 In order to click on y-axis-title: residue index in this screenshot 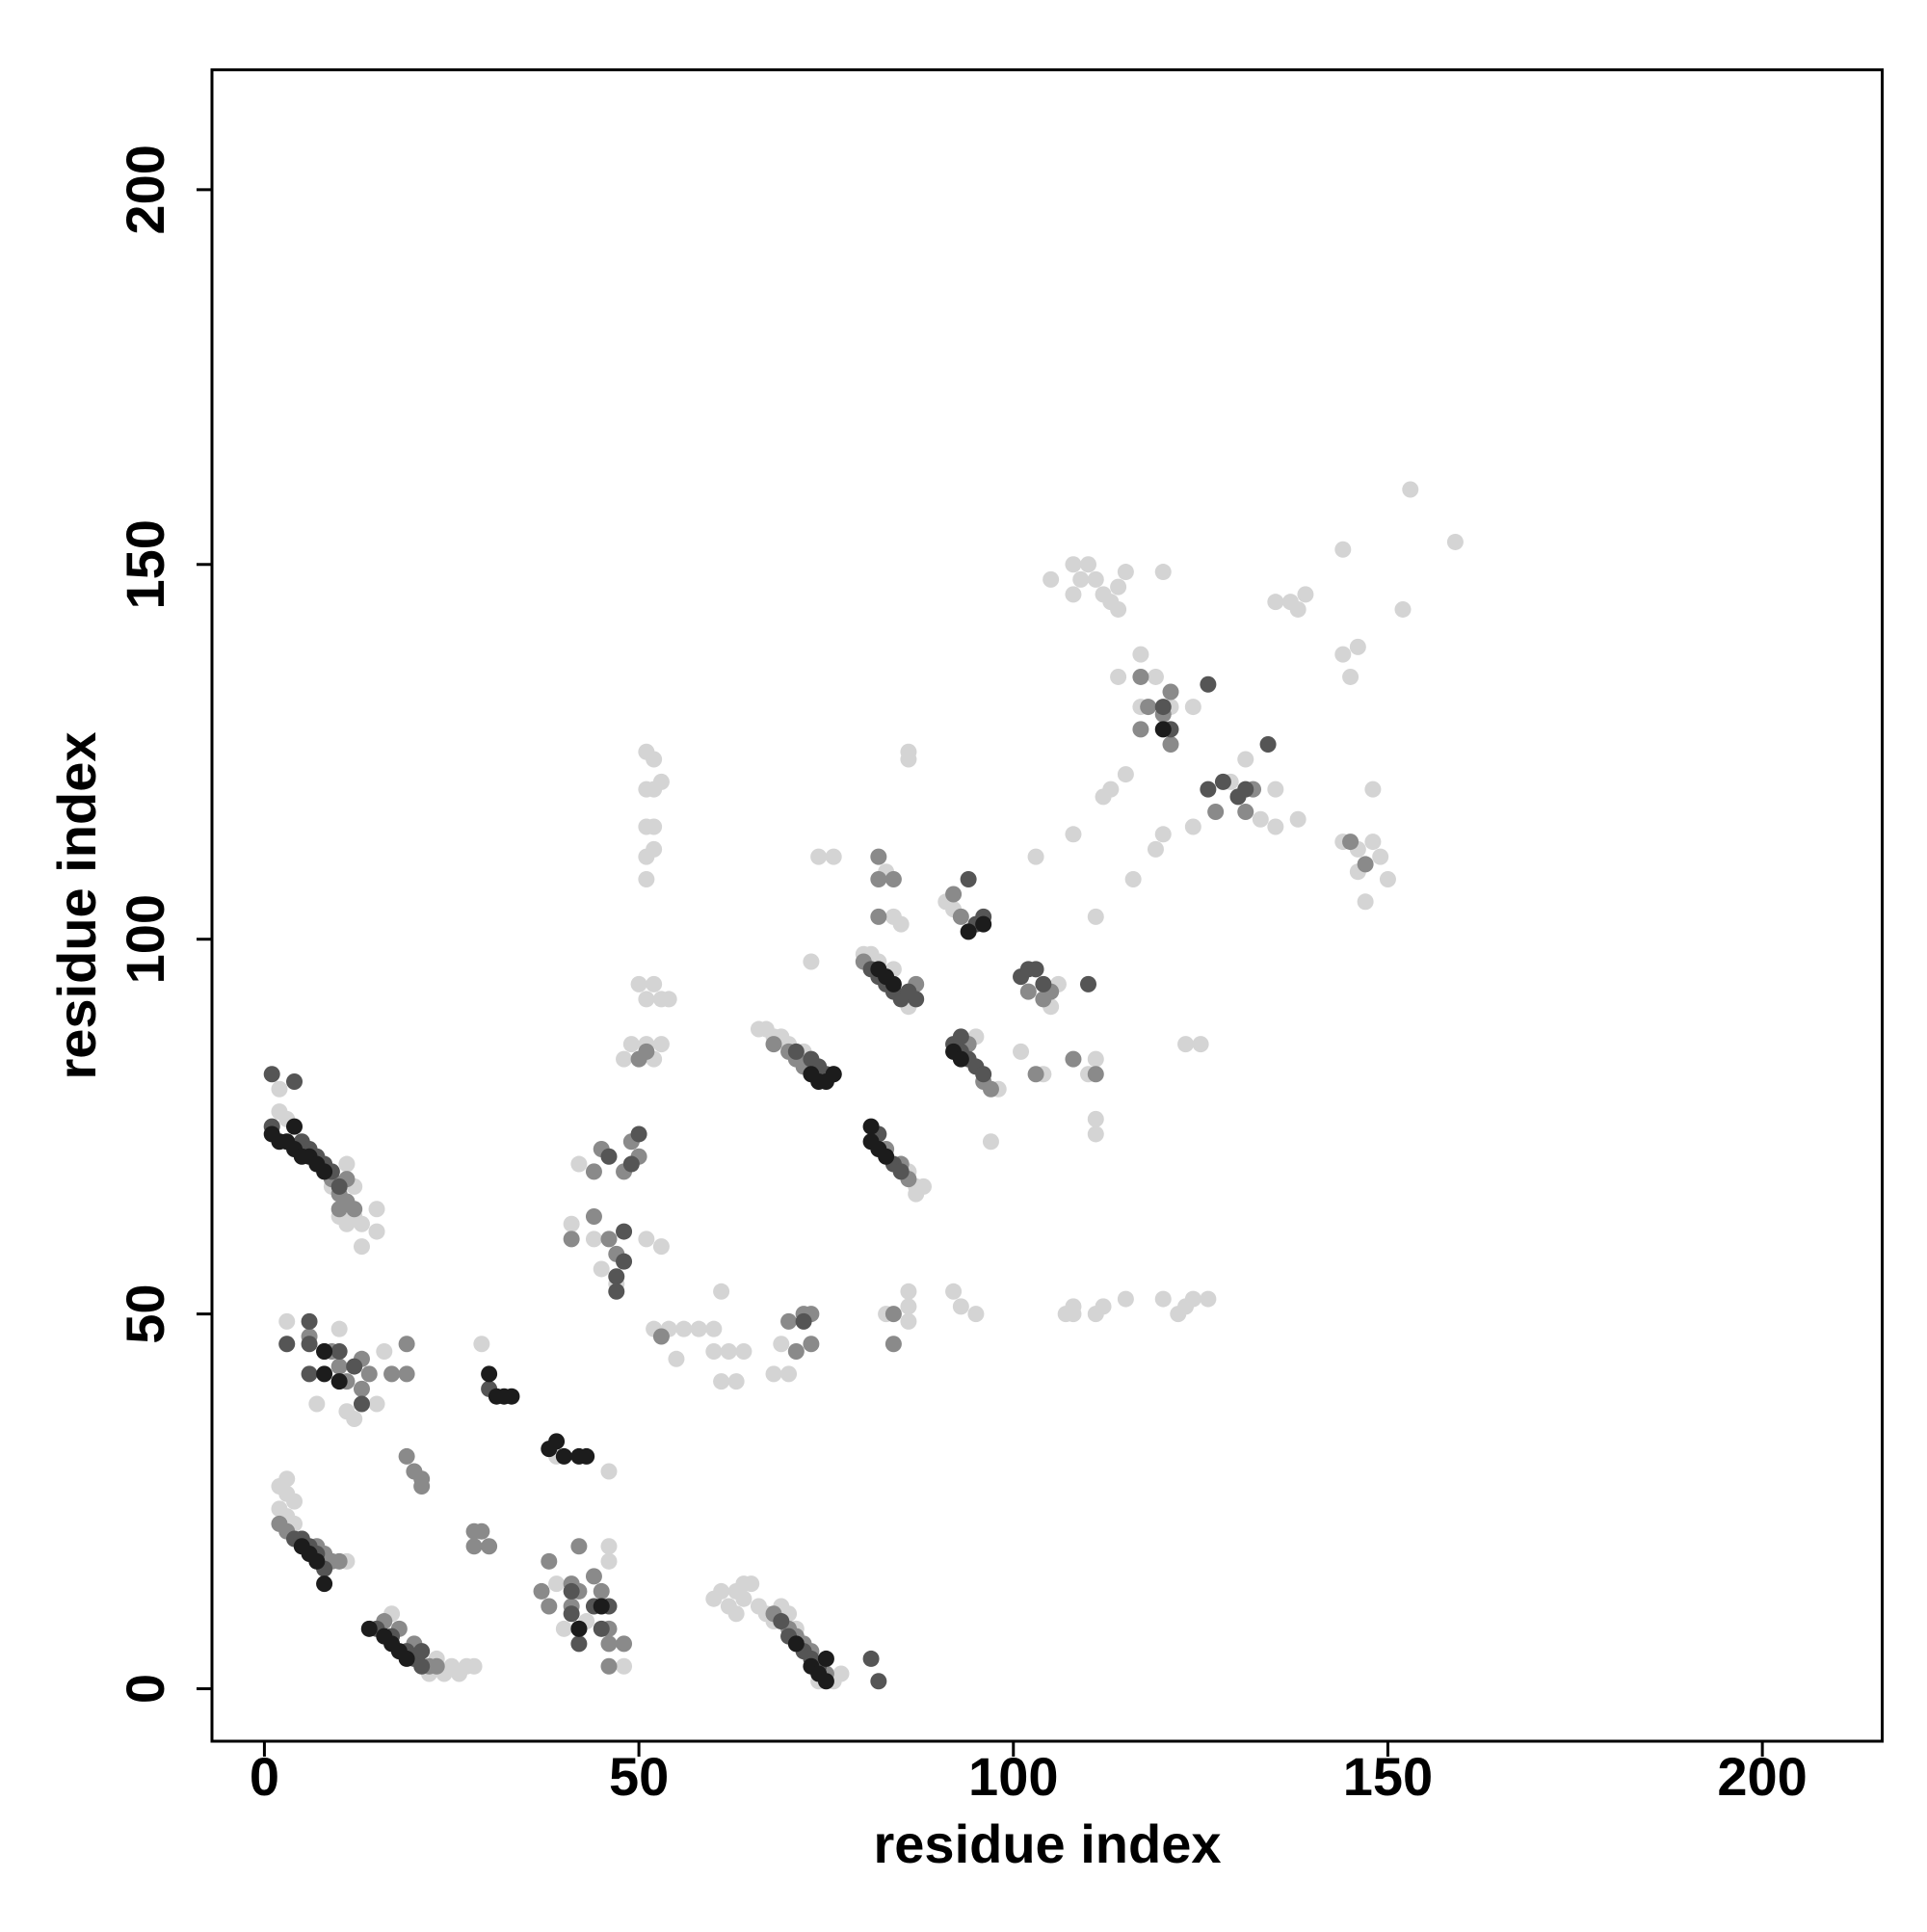, I will do `click(76, 905)`.